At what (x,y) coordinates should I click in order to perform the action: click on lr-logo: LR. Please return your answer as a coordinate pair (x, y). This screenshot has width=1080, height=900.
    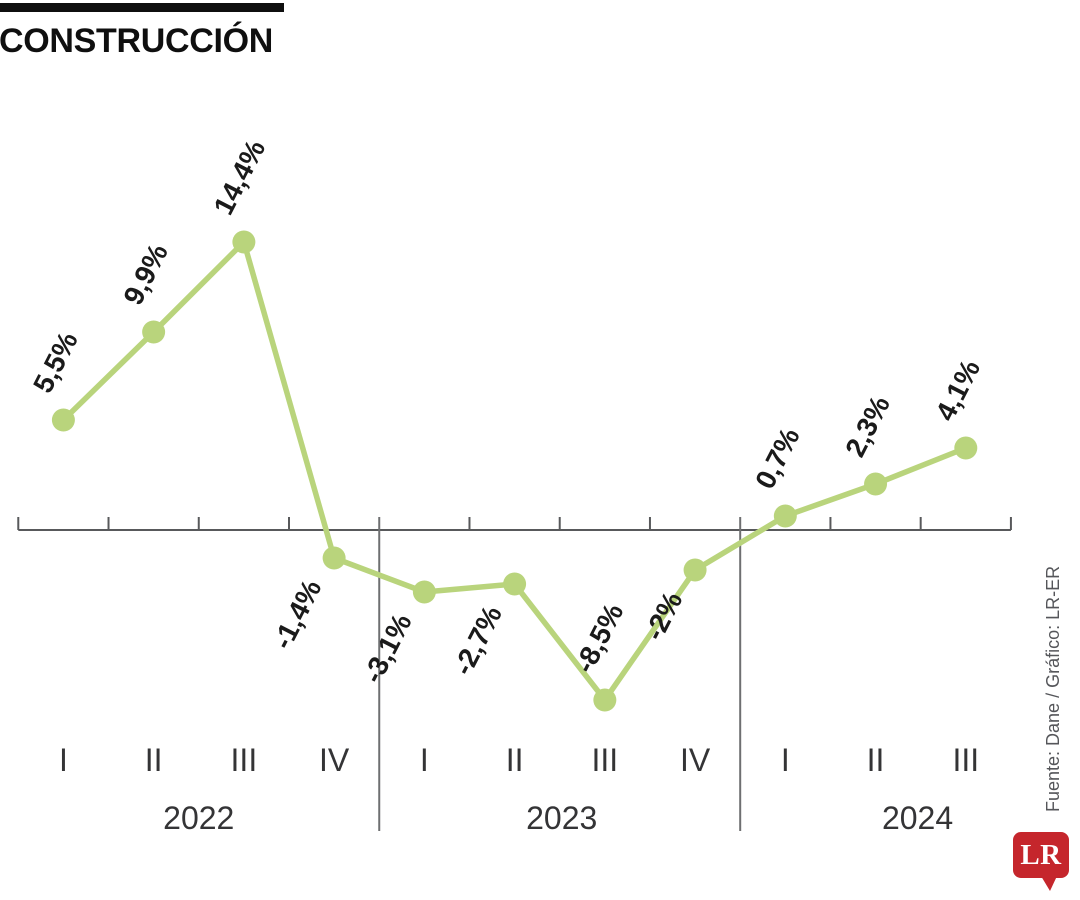
    Looking at the image, I should click on (1041, 861).